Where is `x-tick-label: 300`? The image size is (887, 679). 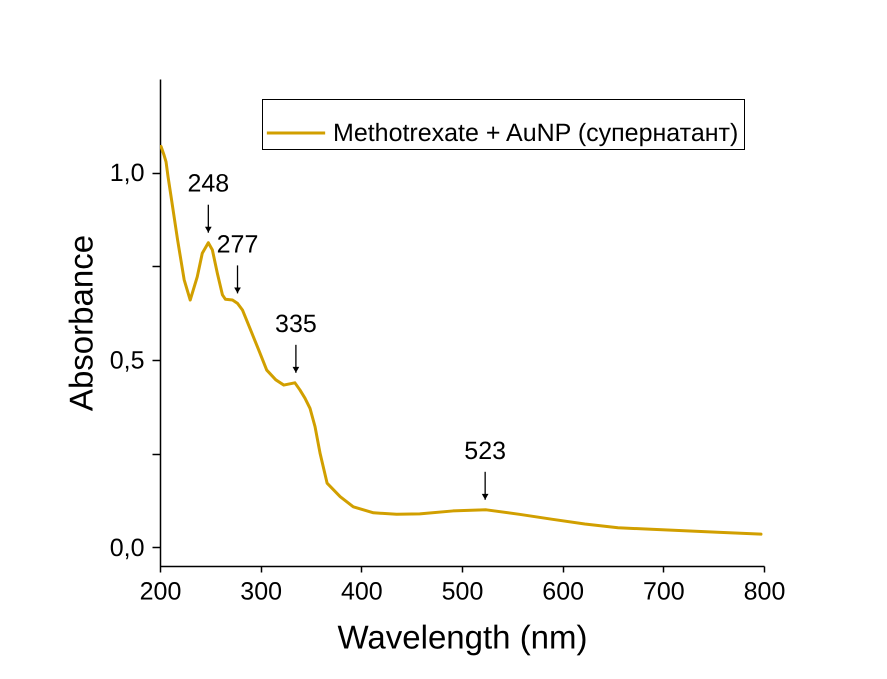
x-tick-label: 300 is located at coordinates (261, 592).